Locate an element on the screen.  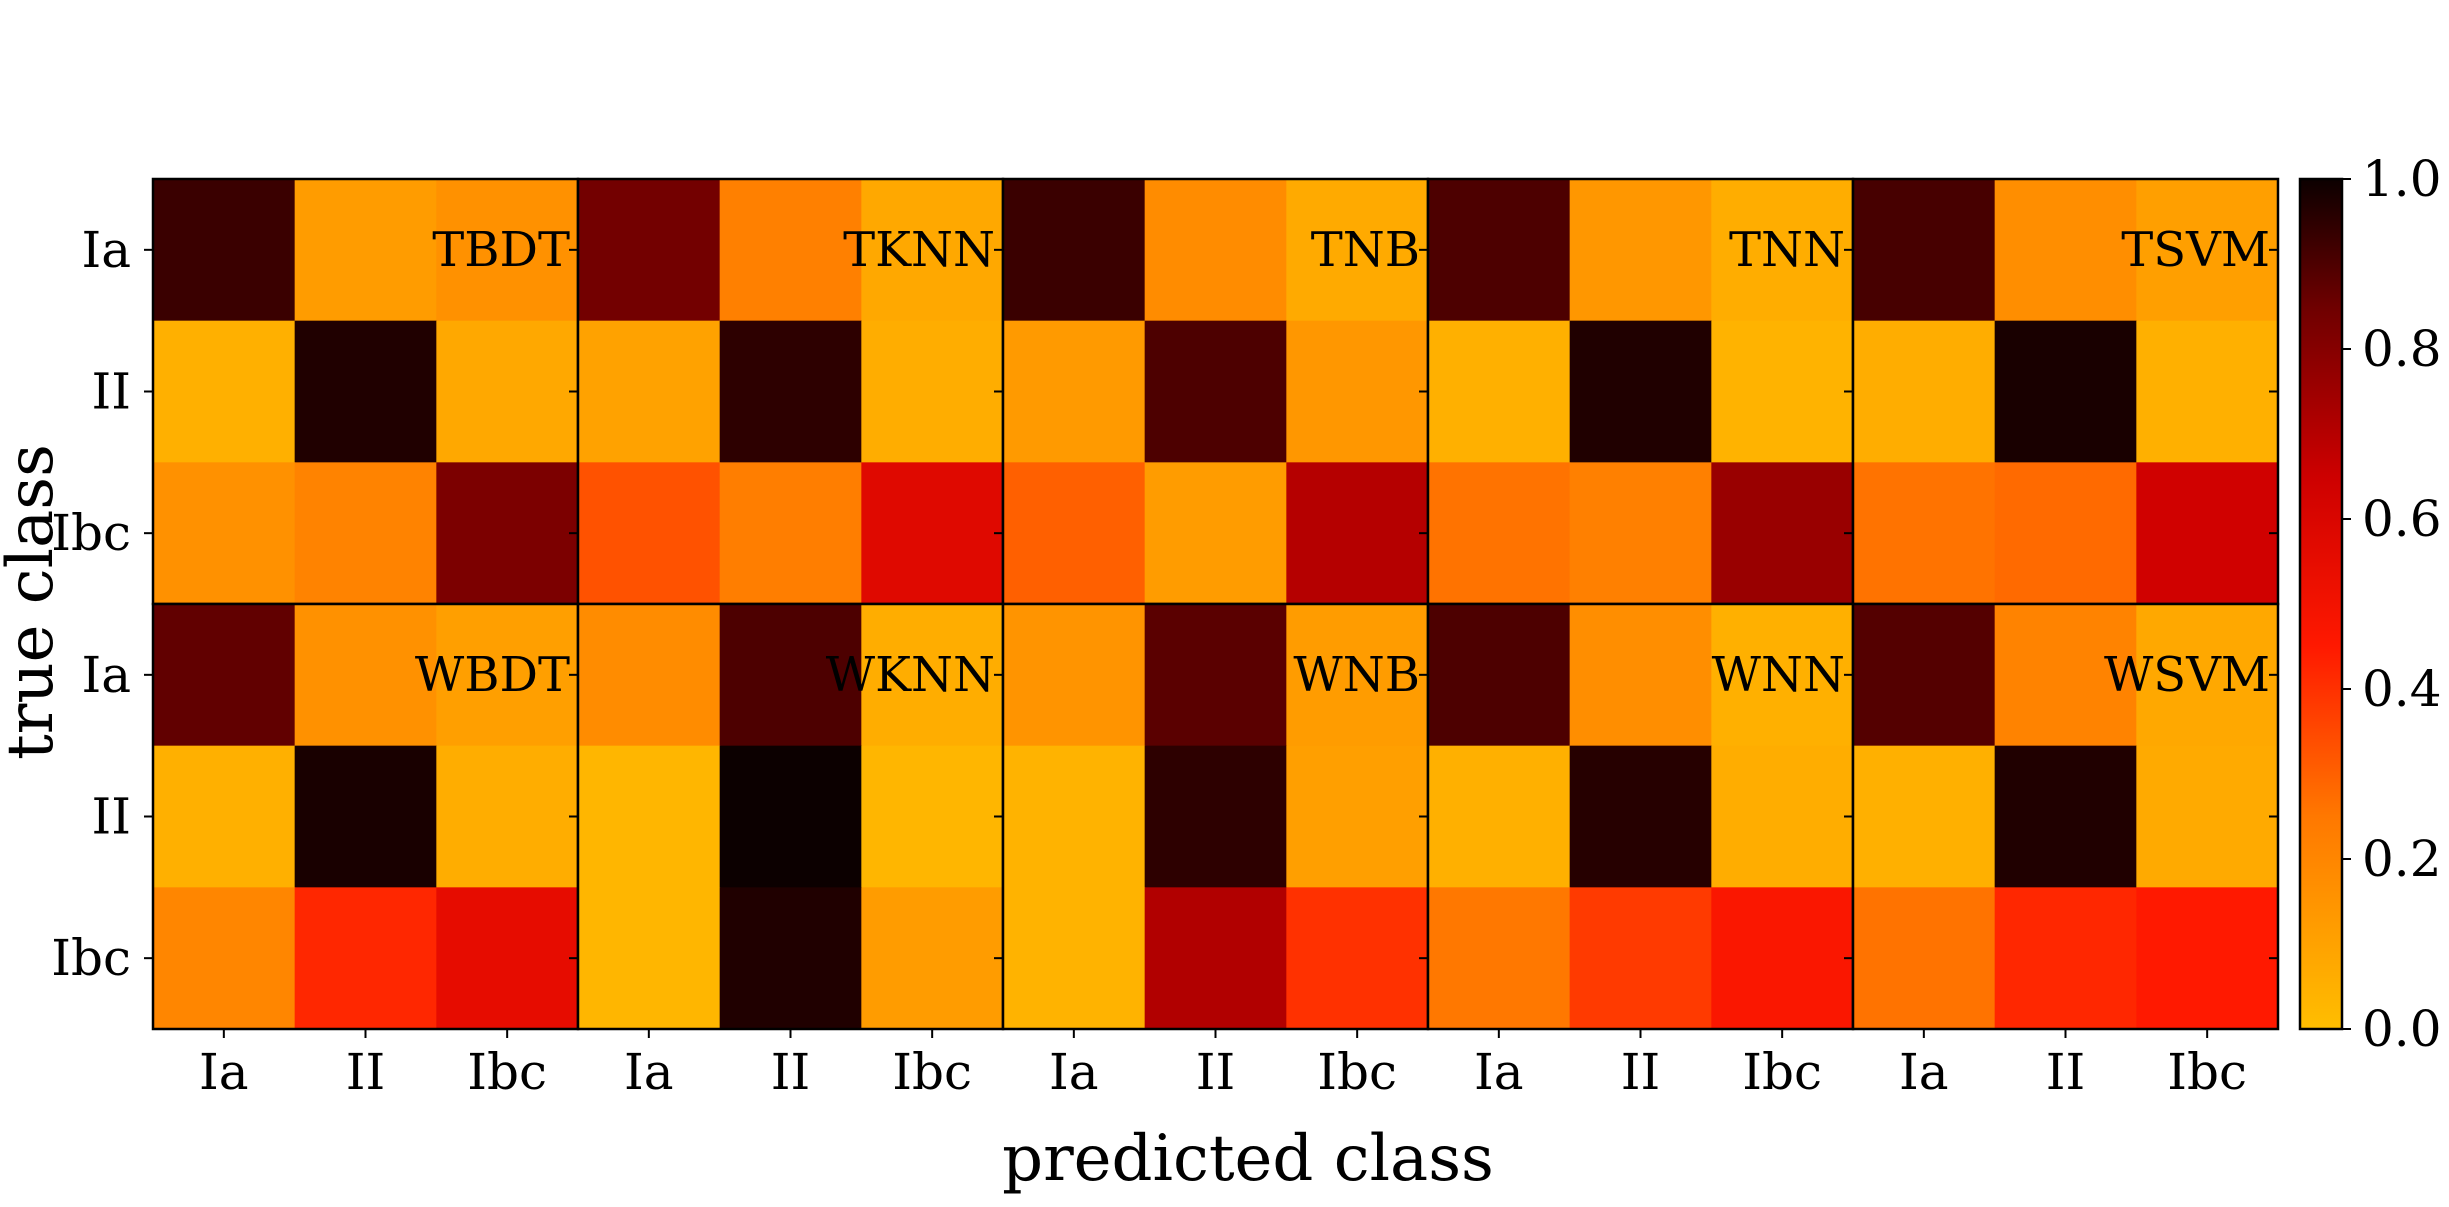
panel-label: TBDT is located at coordinates (501, 250).